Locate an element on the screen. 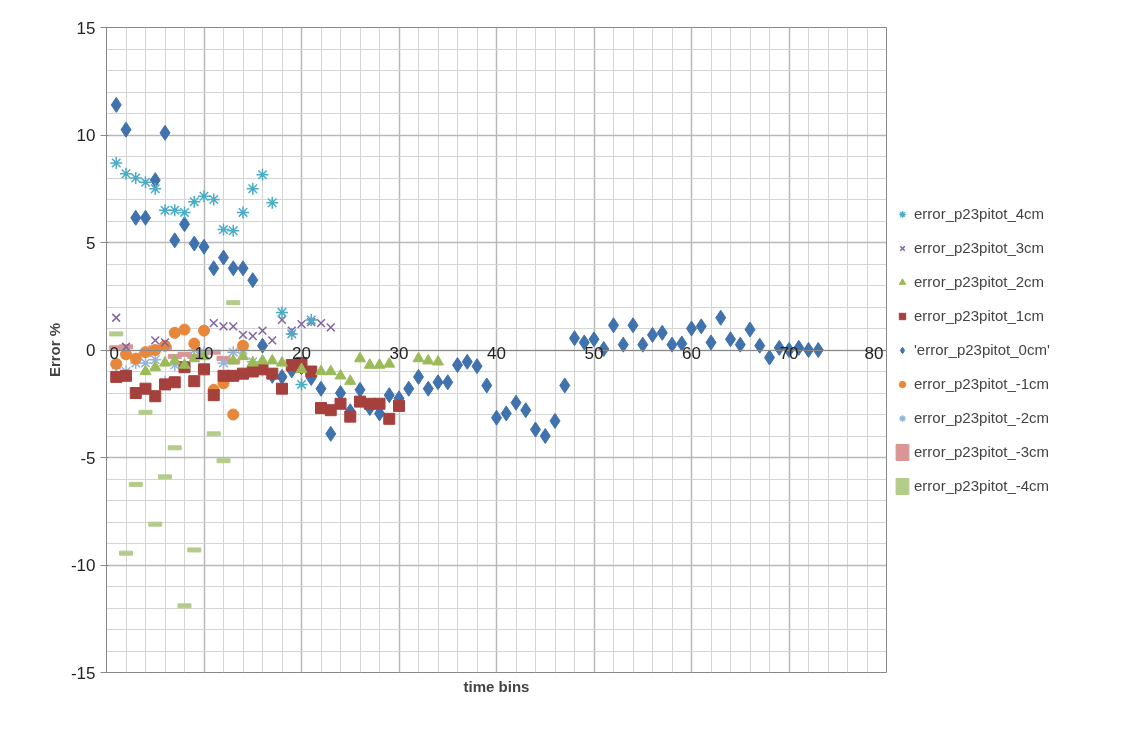  legend-label: error_p23pitot_-3cm is located at coordinates (982, 451).